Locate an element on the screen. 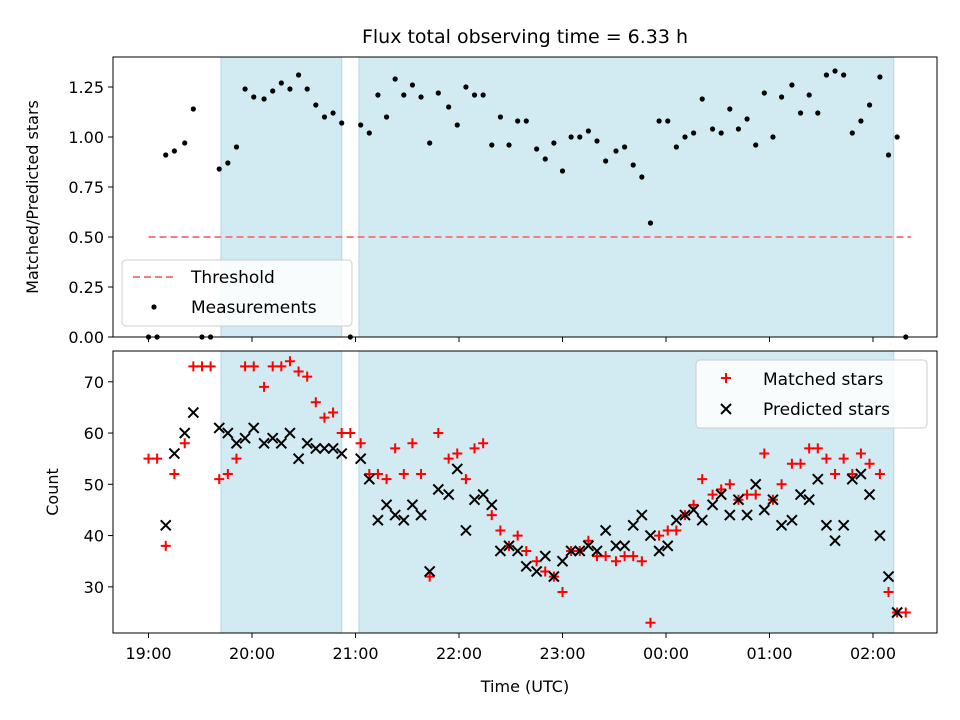 The width and height of the screenshot is (960, 720). y-tick-label: 0.75 is located at coordinates (86, 187).